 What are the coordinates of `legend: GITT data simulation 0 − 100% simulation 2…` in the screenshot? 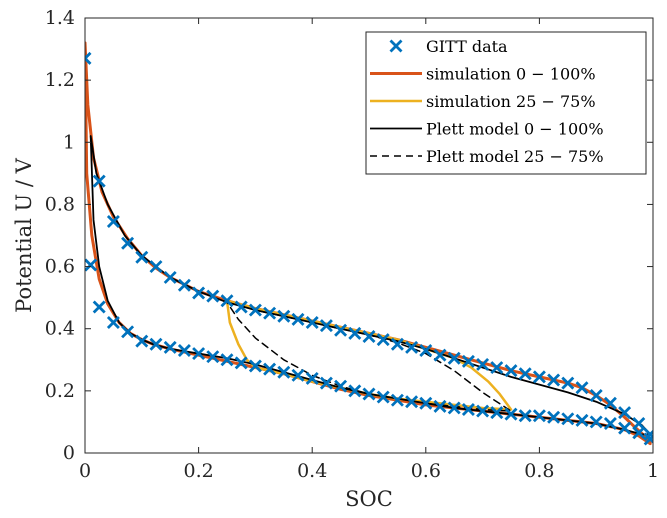 It's located at (506, 103).